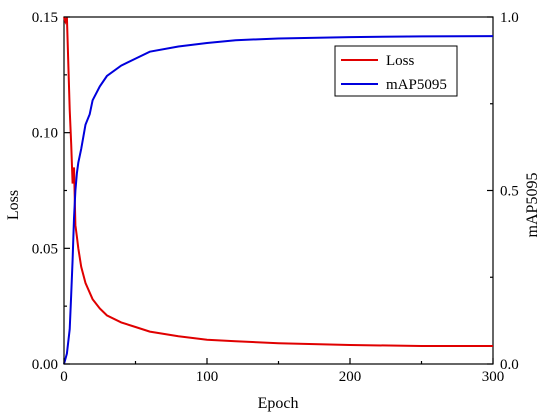 Image resolution: width=550 pixels, height=418 pixels. Describe the element at coordinates (45, 134) in the screenshot. I see `y-left-tick-label: 0.10` at that location.